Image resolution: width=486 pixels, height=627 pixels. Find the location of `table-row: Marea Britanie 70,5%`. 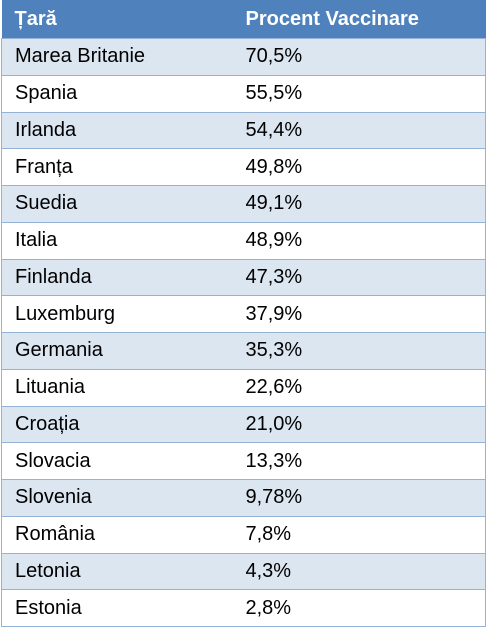

table-row: Marea Britanie 70,5% is located at coordinates (243, 57).